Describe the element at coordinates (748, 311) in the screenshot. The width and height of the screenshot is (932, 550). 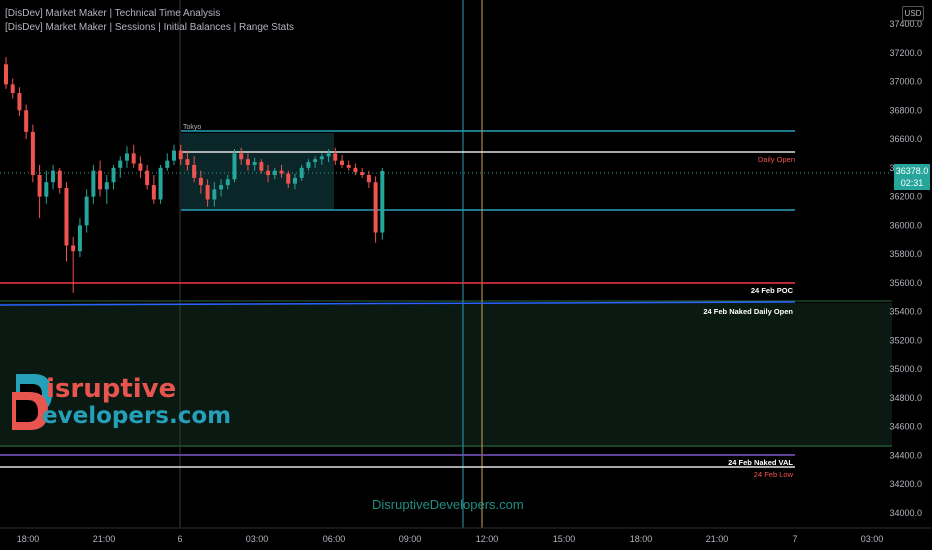
I see `naked-daily-open-label: 24 Feb Naked Daily Open` at that location.